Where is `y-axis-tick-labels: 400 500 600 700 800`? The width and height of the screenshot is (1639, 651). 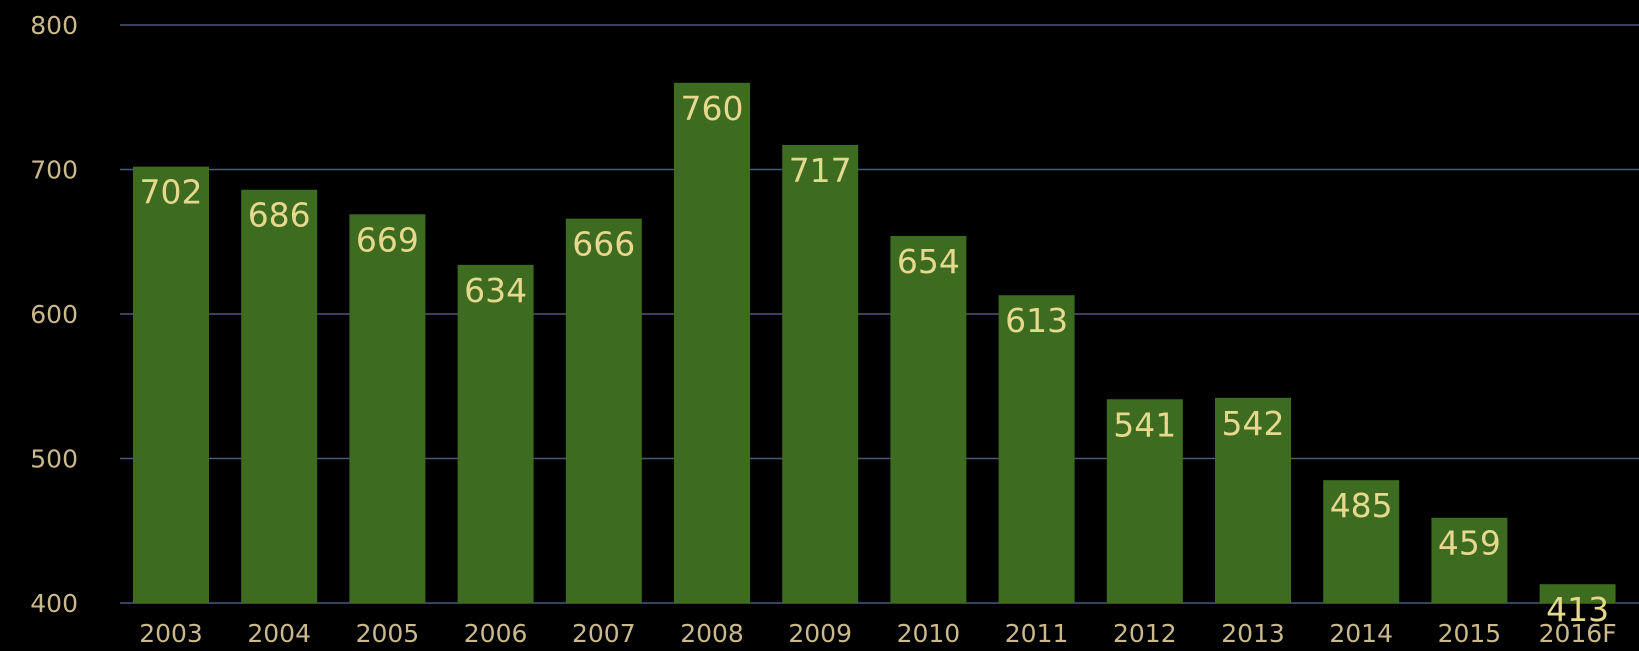 y-axis-tick-labels: 400 500 600 700 800 is located at coordinates (54, 314).